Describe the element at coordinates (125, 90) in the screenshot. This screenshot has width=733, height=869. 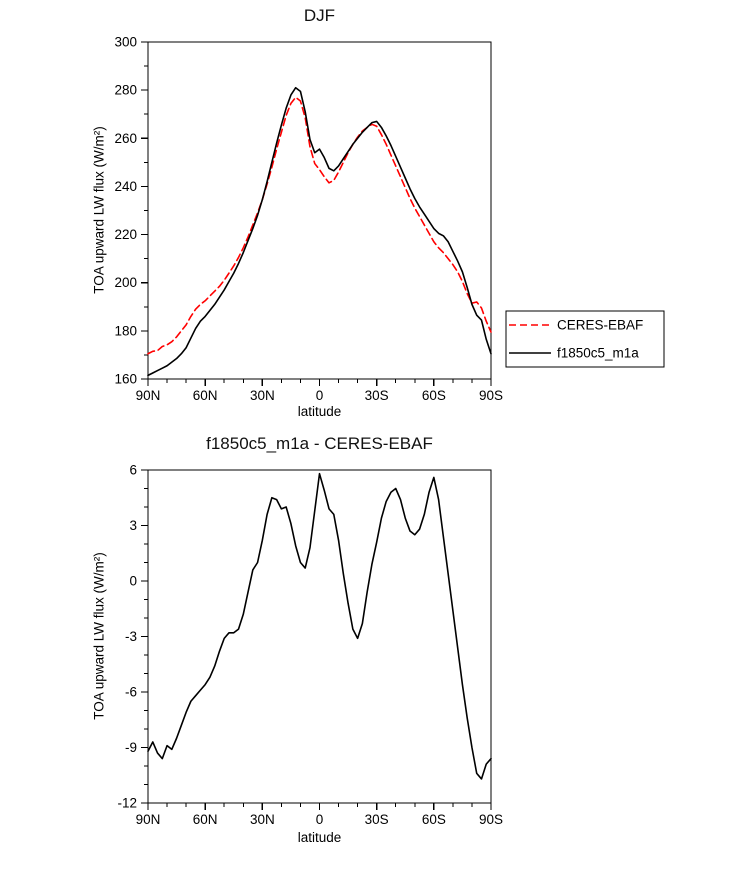
I see `y-tick-label: 280` at that location.